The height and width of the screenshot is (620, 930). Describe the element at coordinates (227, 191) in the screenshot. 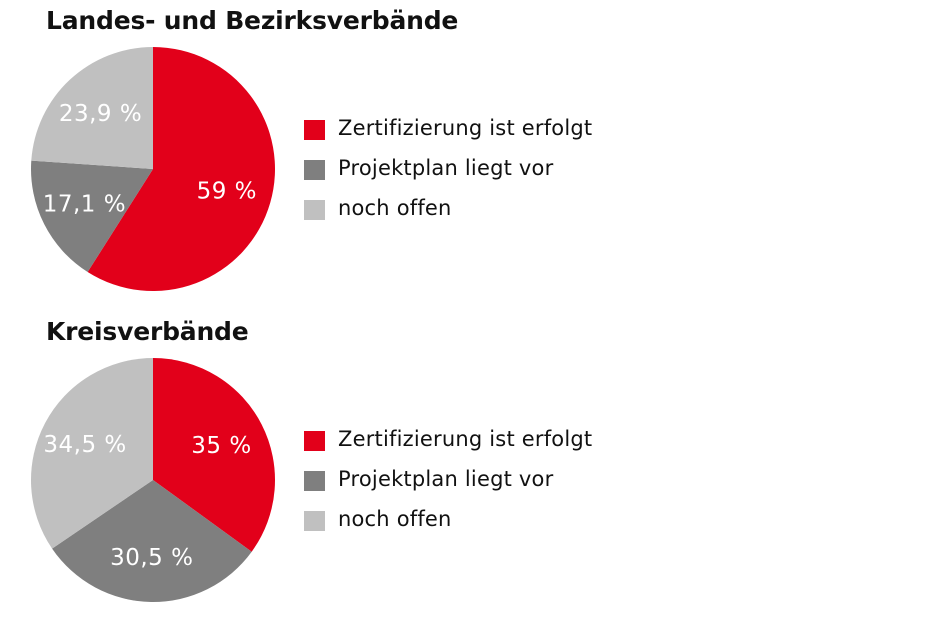

I see `slice-label-zertifiziert: 59 %` at that location.